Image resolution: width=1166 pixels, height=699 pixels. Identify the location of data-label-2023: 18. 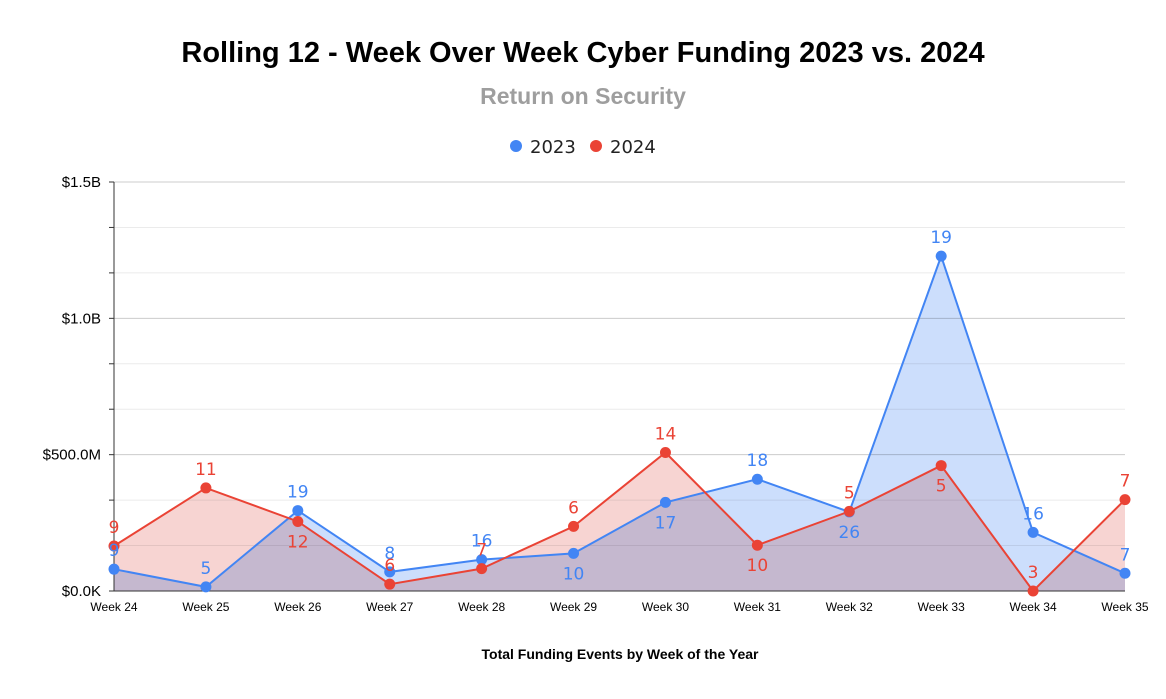
(758, 461).